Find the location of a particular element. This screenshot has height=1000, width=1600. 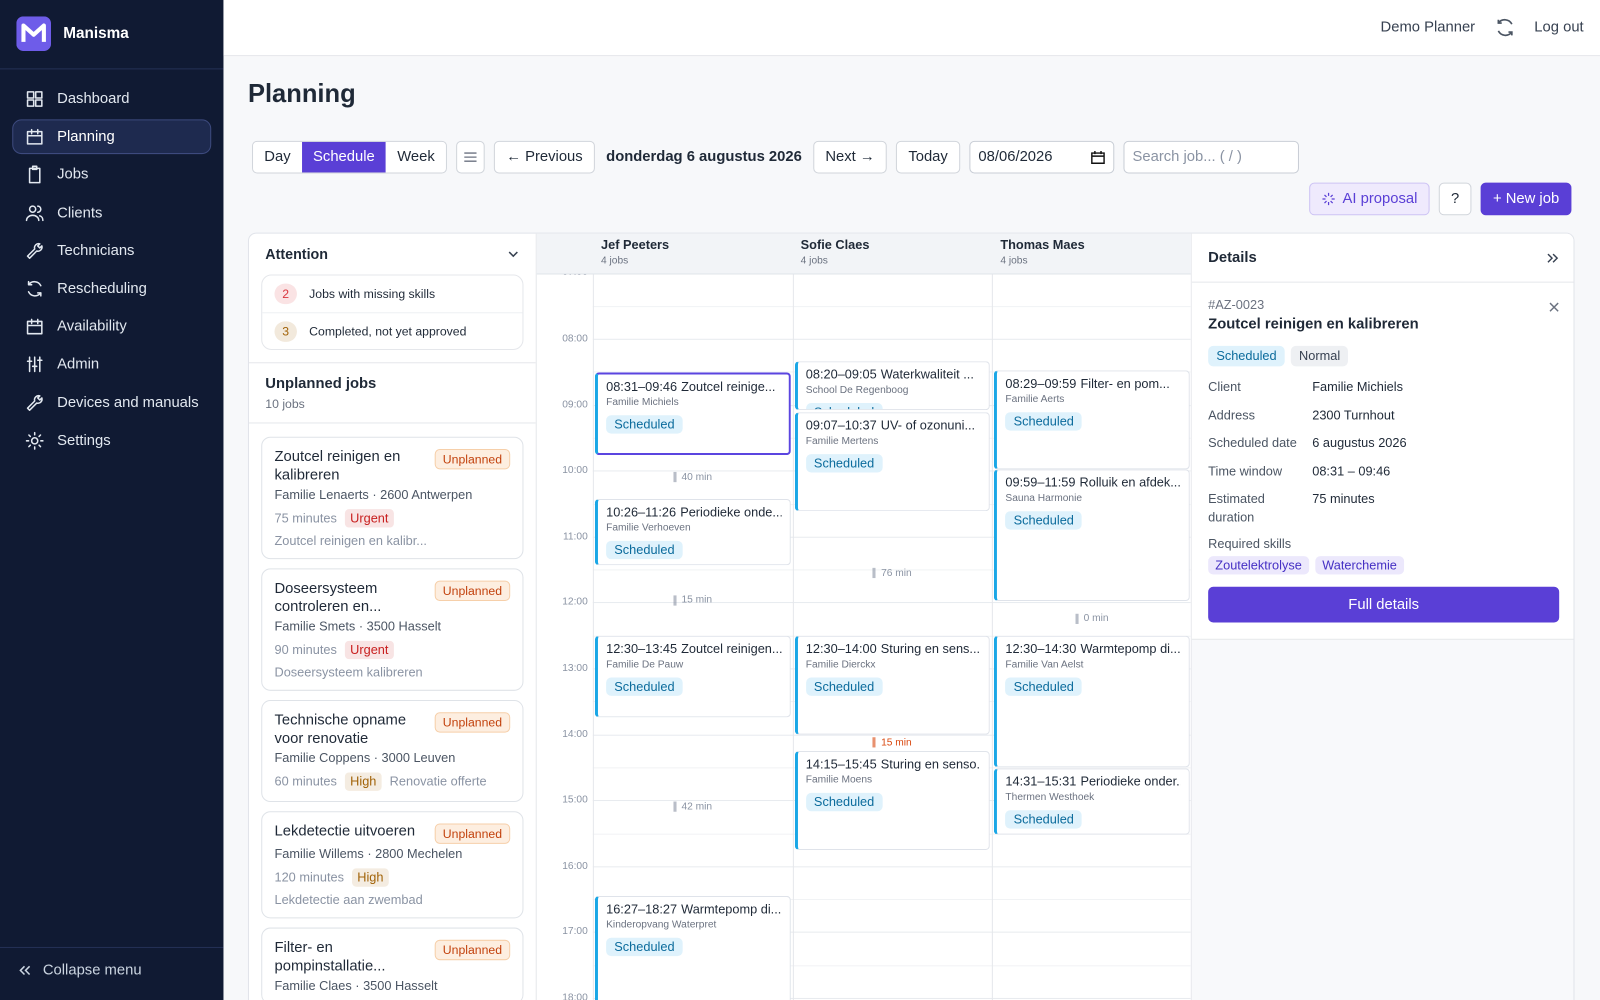

hour-line is located at coordinates (891, 933).